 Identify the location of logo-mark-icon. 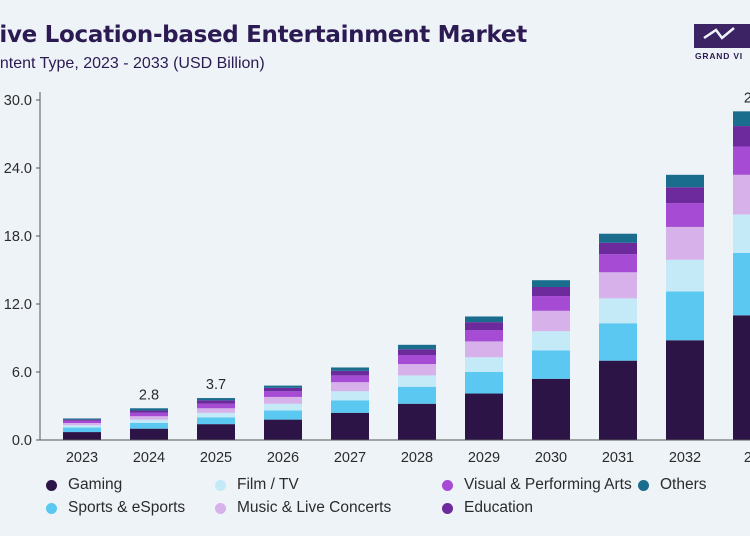
(722, 36).